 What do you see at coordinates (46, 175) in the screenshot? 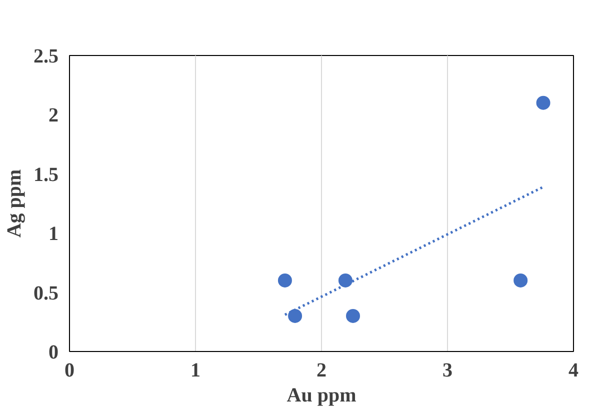
I see `y-tick-label: 1.5` at bounding box center [46, 175].